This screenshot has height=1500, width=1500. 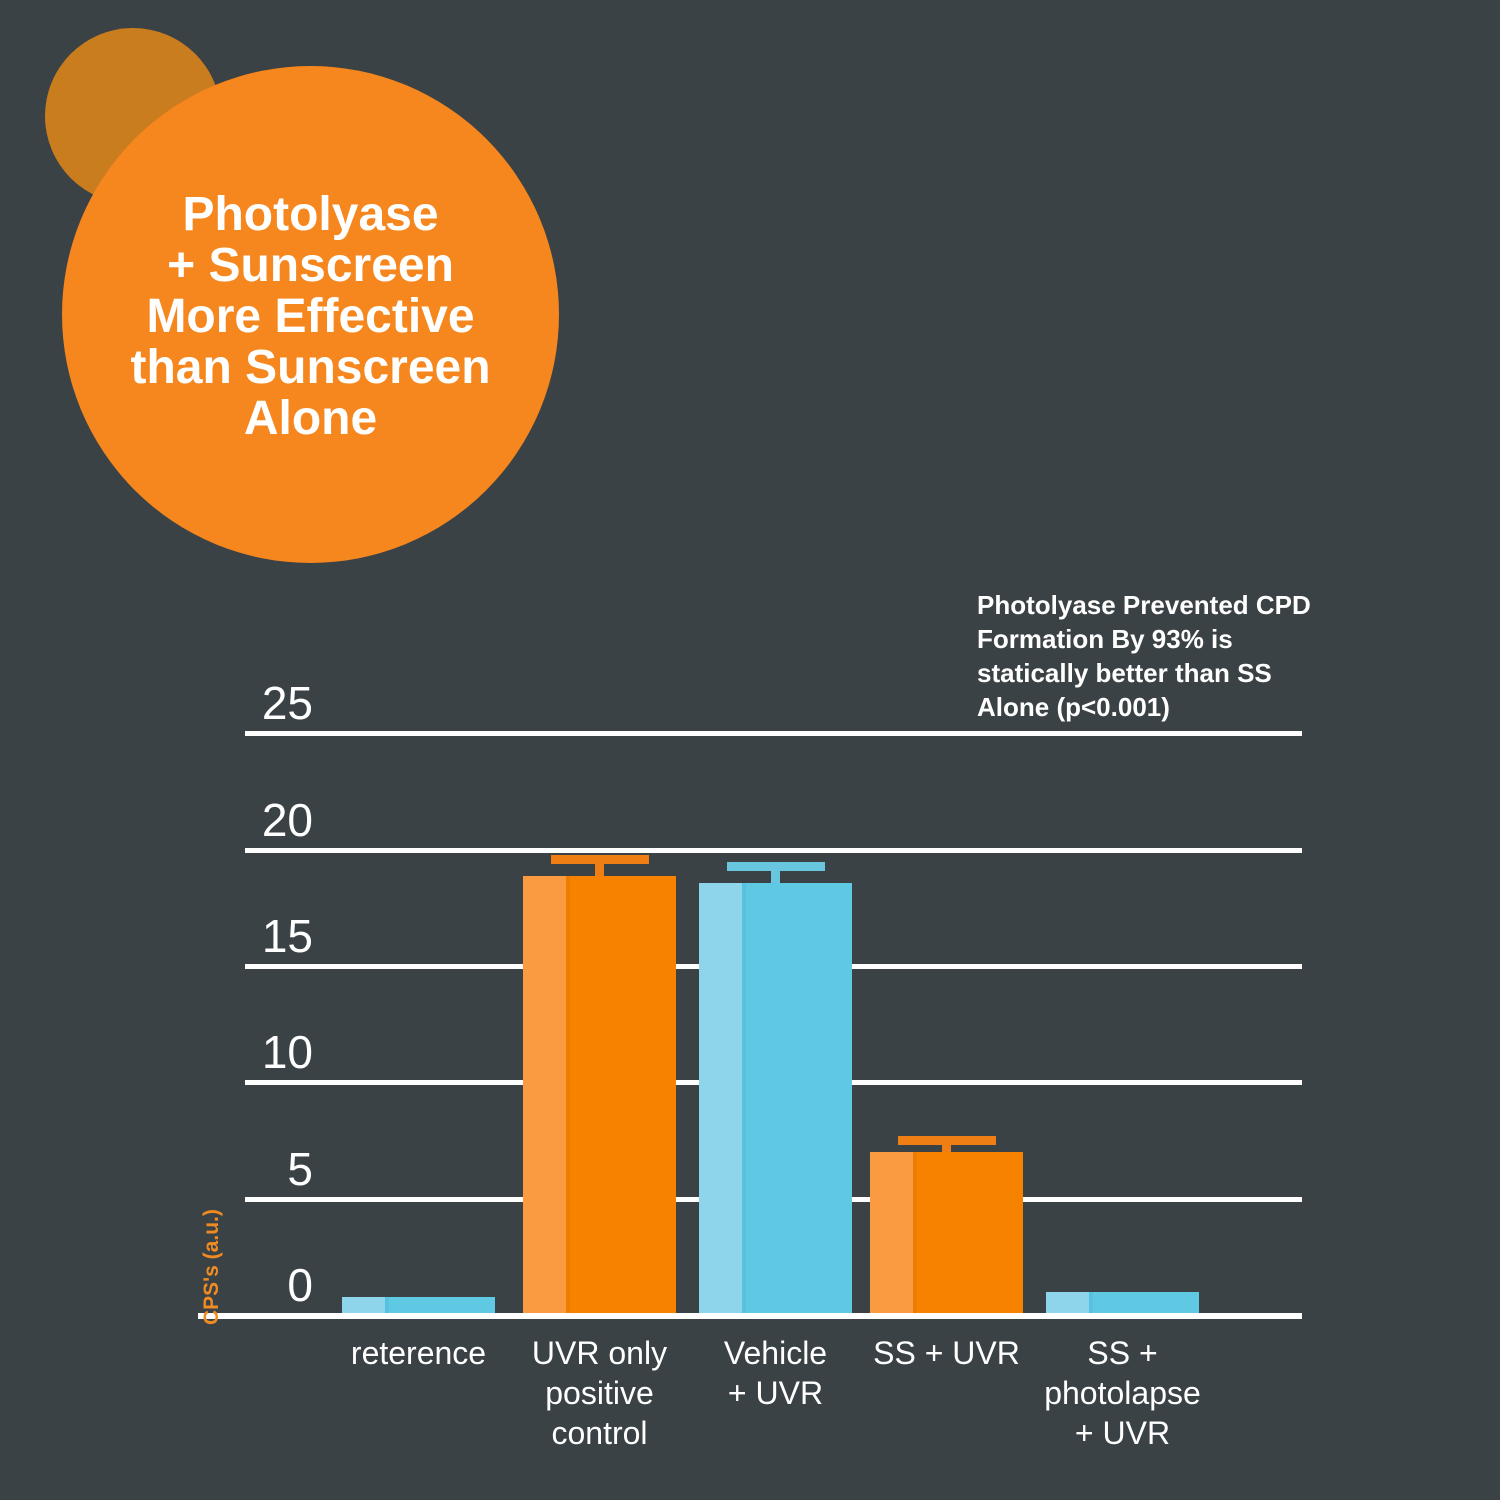 What do you see at coordinates (211, 1267) in the screenshot?
I see `y-axis-title: CPS's (a.u.)` at bounding box center [211, 1267].